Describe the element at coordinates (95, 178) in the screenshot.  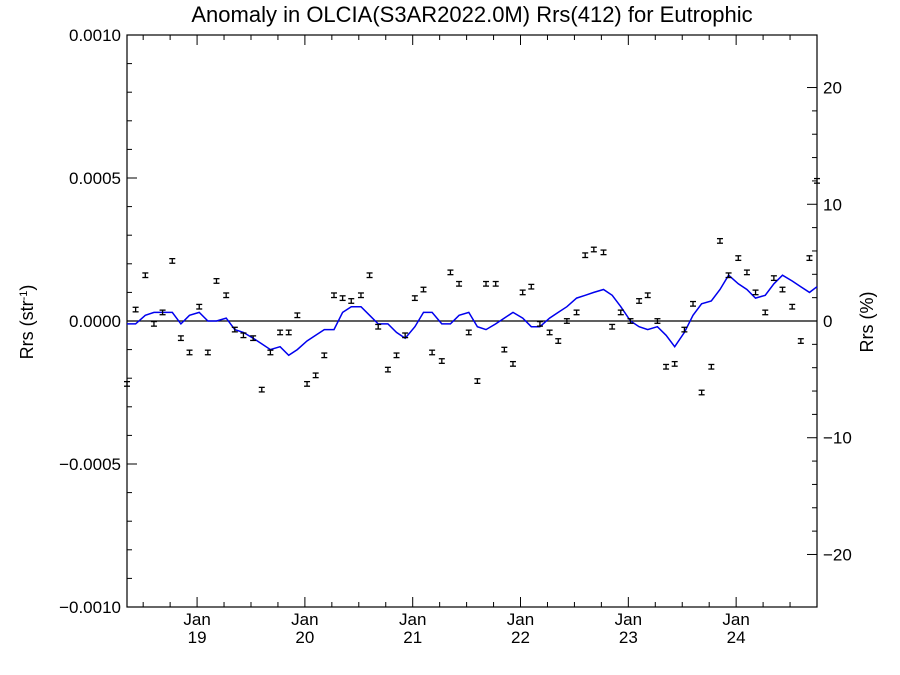
I see `left-tick-label: 0.0005` at that location.